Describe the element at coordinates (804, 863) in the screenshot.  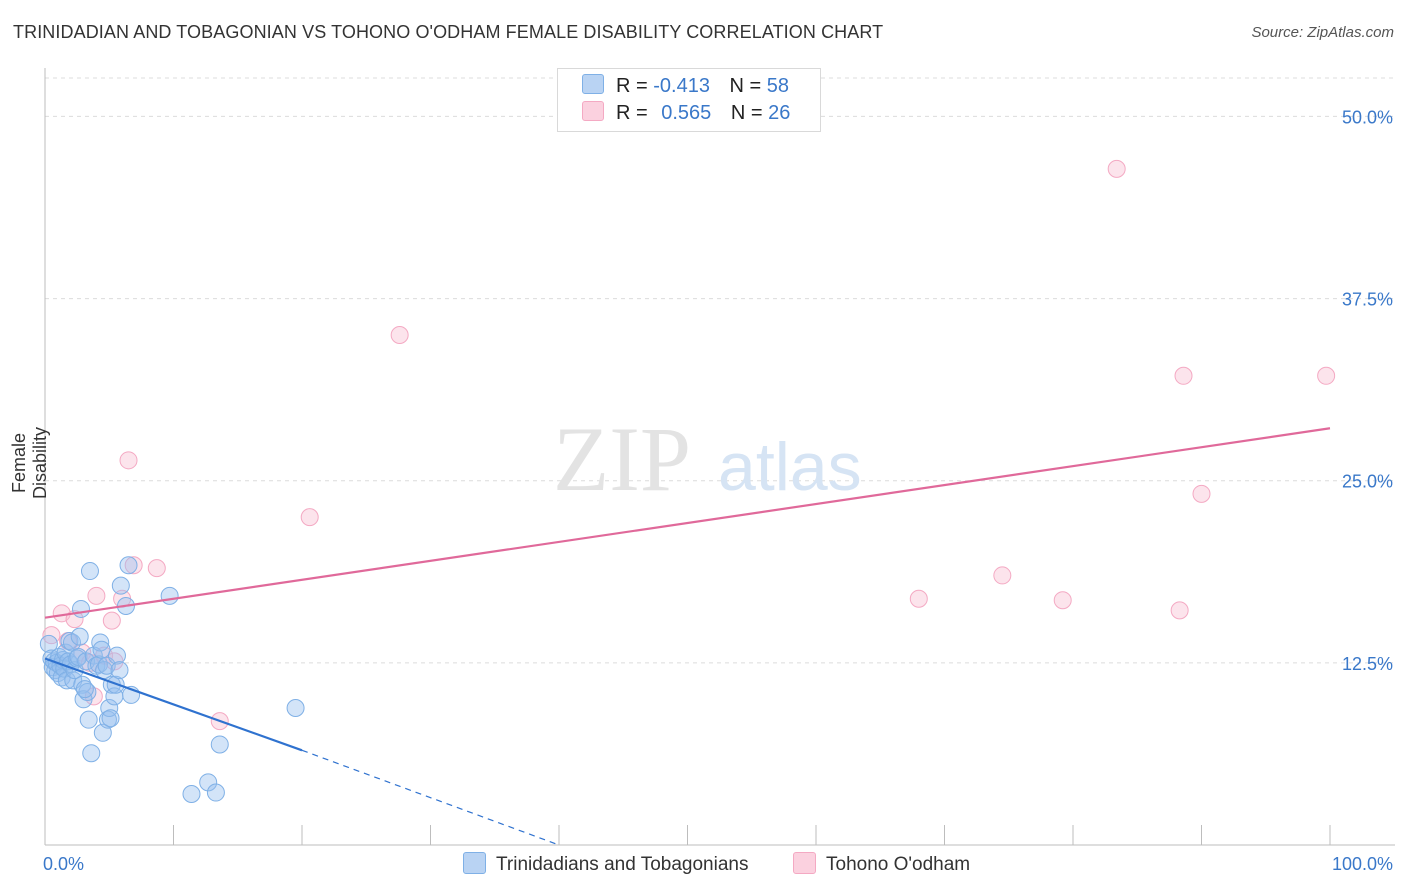
I see `bottom-legend-swatch-pink` at that location.